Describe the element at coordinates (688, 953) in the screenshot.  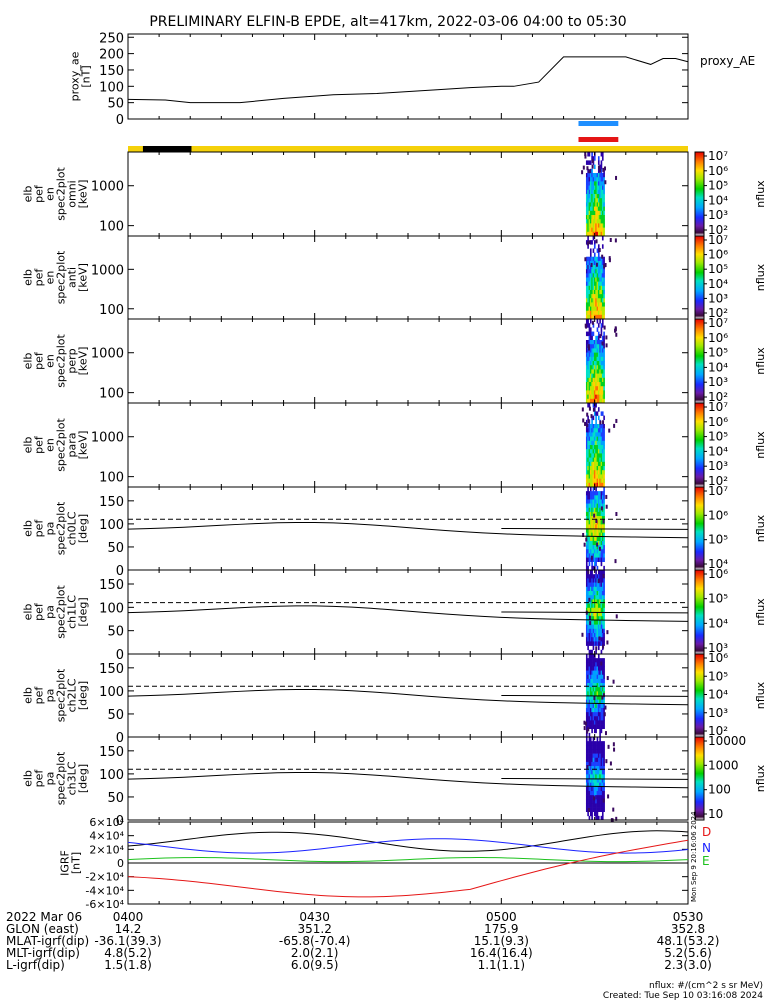
I see `footer-cell: 5.2(5.6)` at that location.